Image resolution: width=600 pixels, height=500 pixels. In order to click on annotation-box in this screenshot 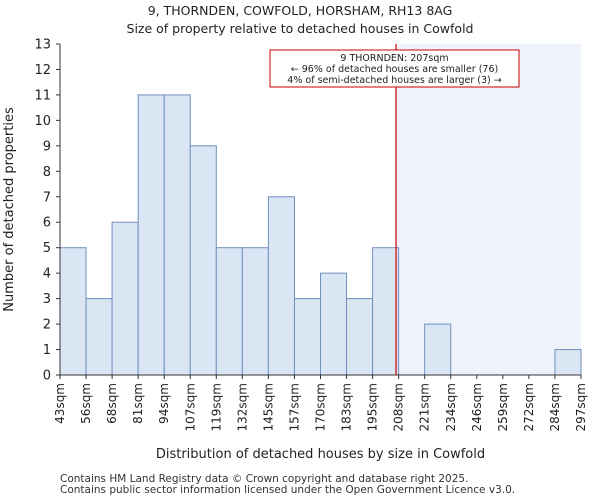, I will do `click(394, 68)`.